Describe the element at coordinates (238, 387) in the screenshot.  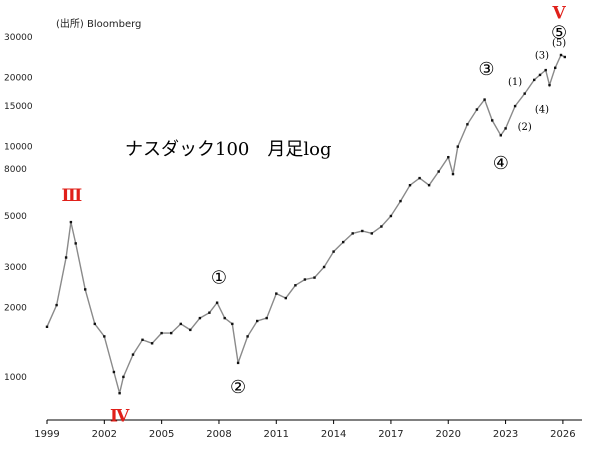
I see `wave-label: ②` at that location.